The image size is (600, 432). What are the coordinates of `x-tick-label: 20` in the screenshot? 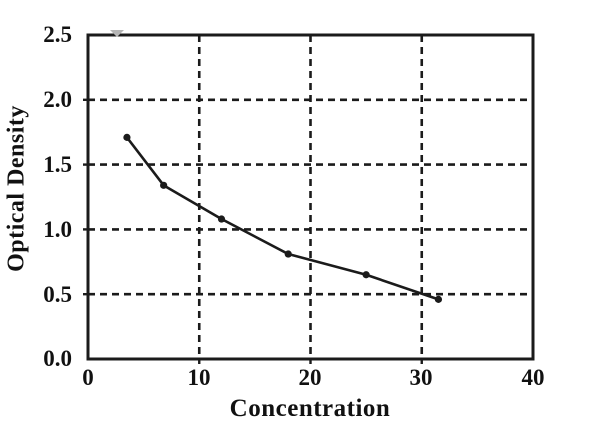 It's located at (310, 377).